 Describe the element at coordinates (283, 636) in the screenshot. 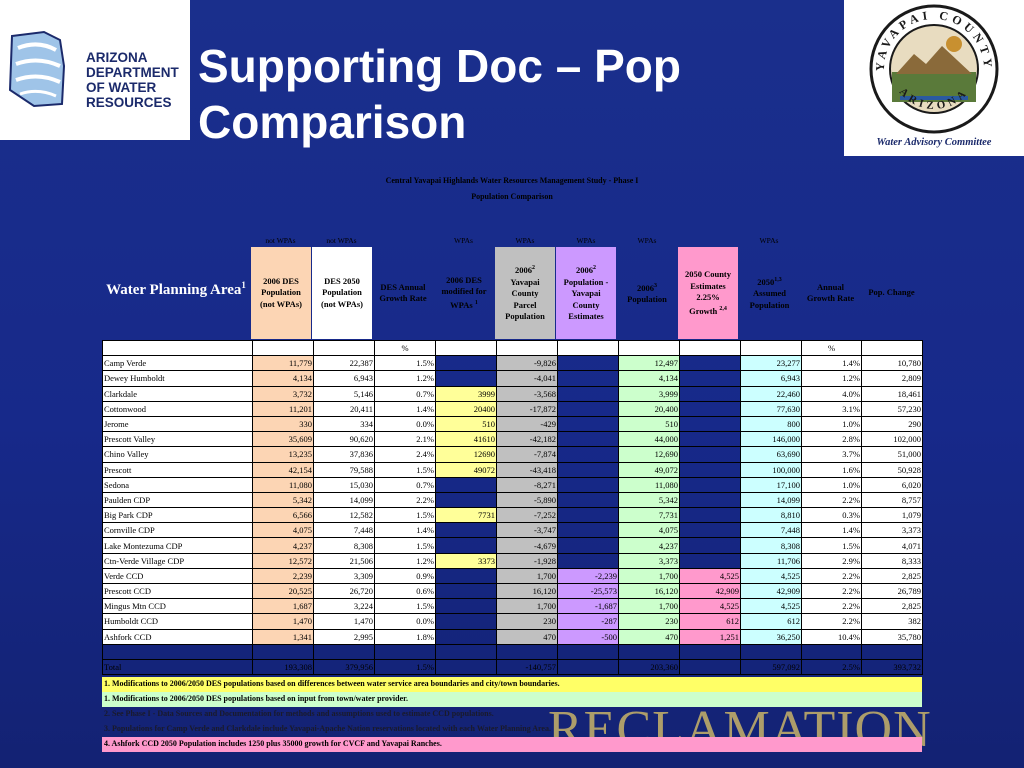

I see `table-cell: 1,341` at that location.